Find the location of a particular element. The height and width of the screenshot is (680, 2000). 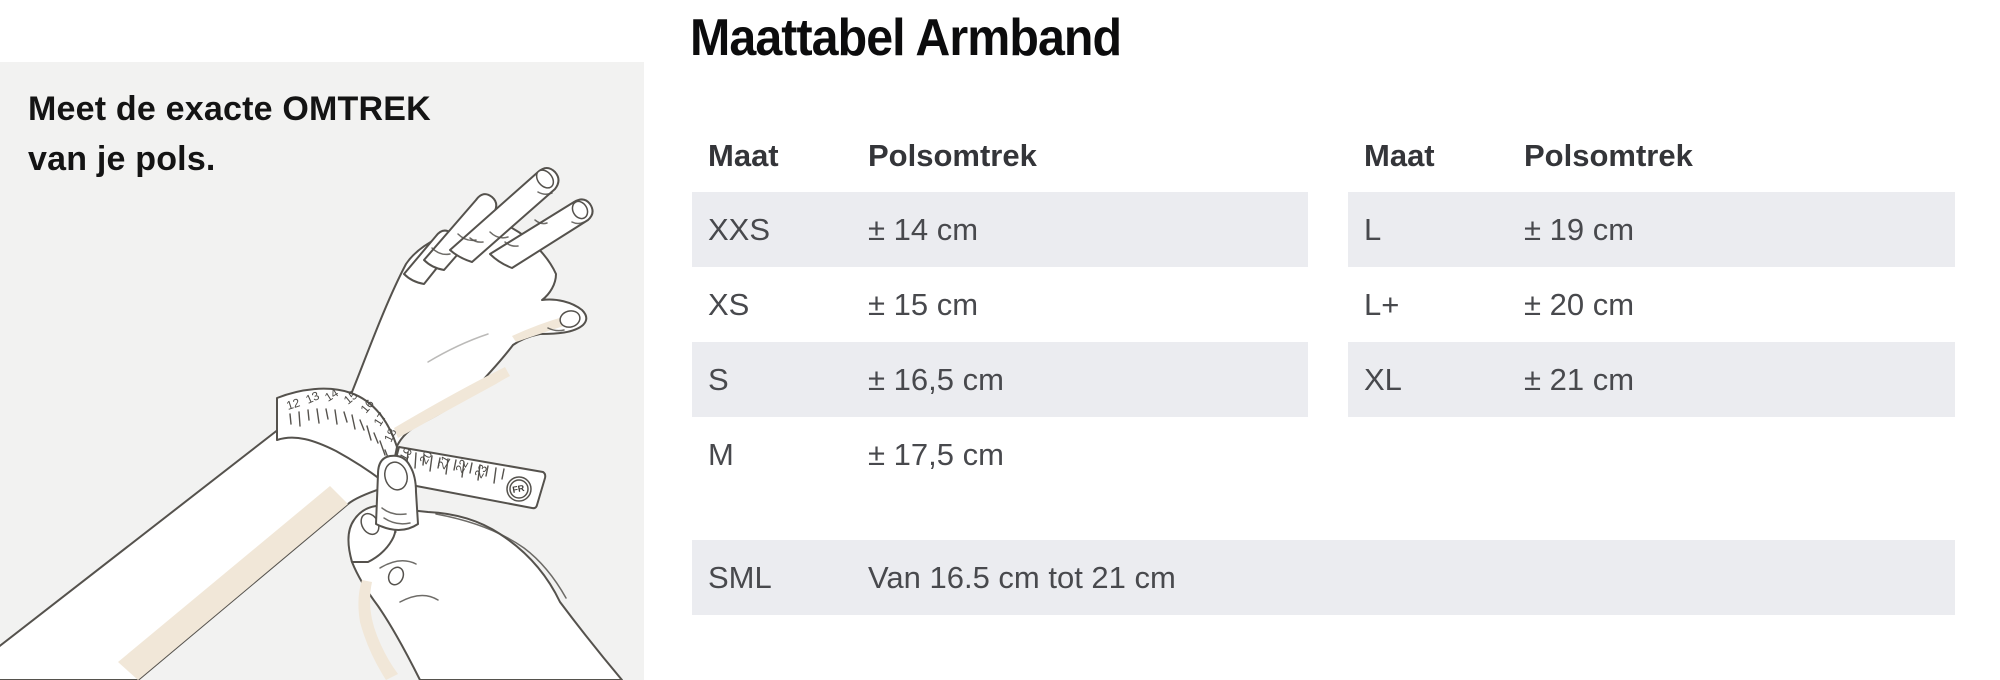

size-value: ± 21 cm is located at coordinates (1579, 379).